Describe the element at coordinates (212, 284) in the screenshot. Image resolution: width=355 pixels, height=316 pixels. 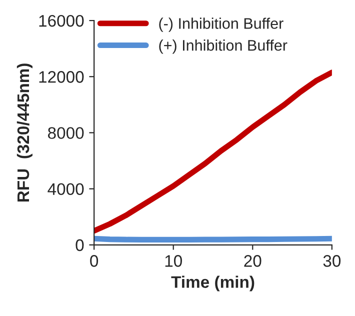
I see `x-axis-title: Time (min)` at that location.